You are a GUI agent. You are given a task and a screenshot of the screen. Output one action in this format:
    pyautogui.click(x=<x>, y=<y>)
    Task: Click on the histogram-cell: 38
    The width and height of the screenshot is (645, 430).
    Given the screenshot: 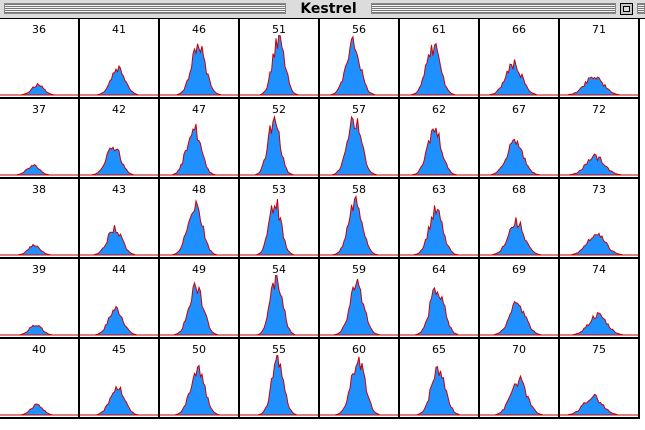 What is the action you would take?
    pyautogui.click(x=40, y=219)
    